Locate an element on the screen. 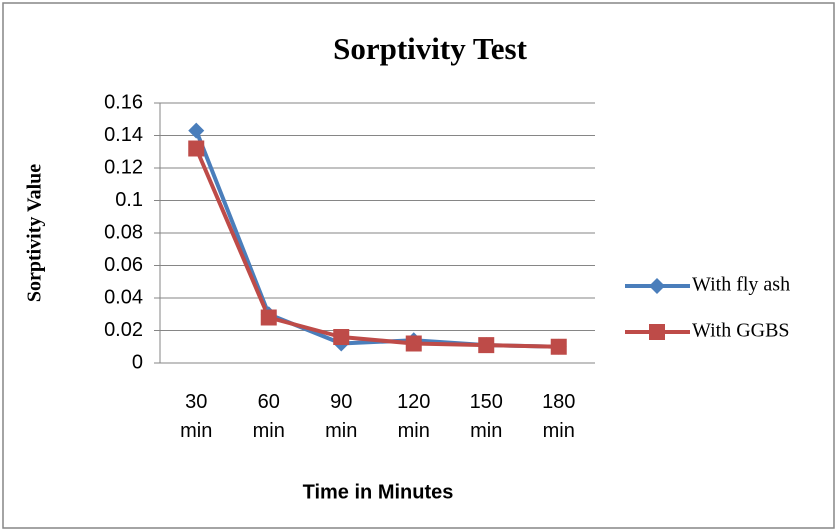 The width and height of the screenshot is (838, 532). y-tick-label: 0.08 is located at coordinates (123, 232).